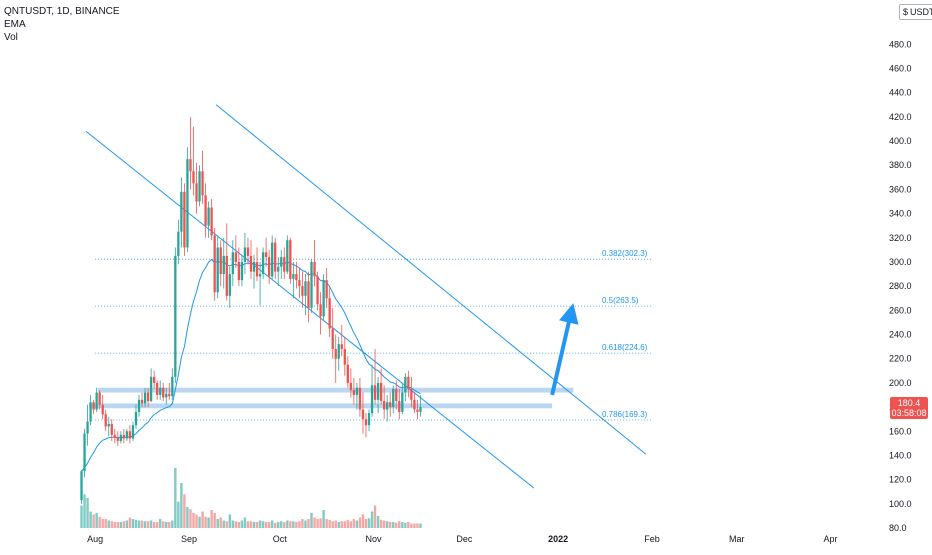  I want to click on y-tick-label: 100.0, so click(900, 504).